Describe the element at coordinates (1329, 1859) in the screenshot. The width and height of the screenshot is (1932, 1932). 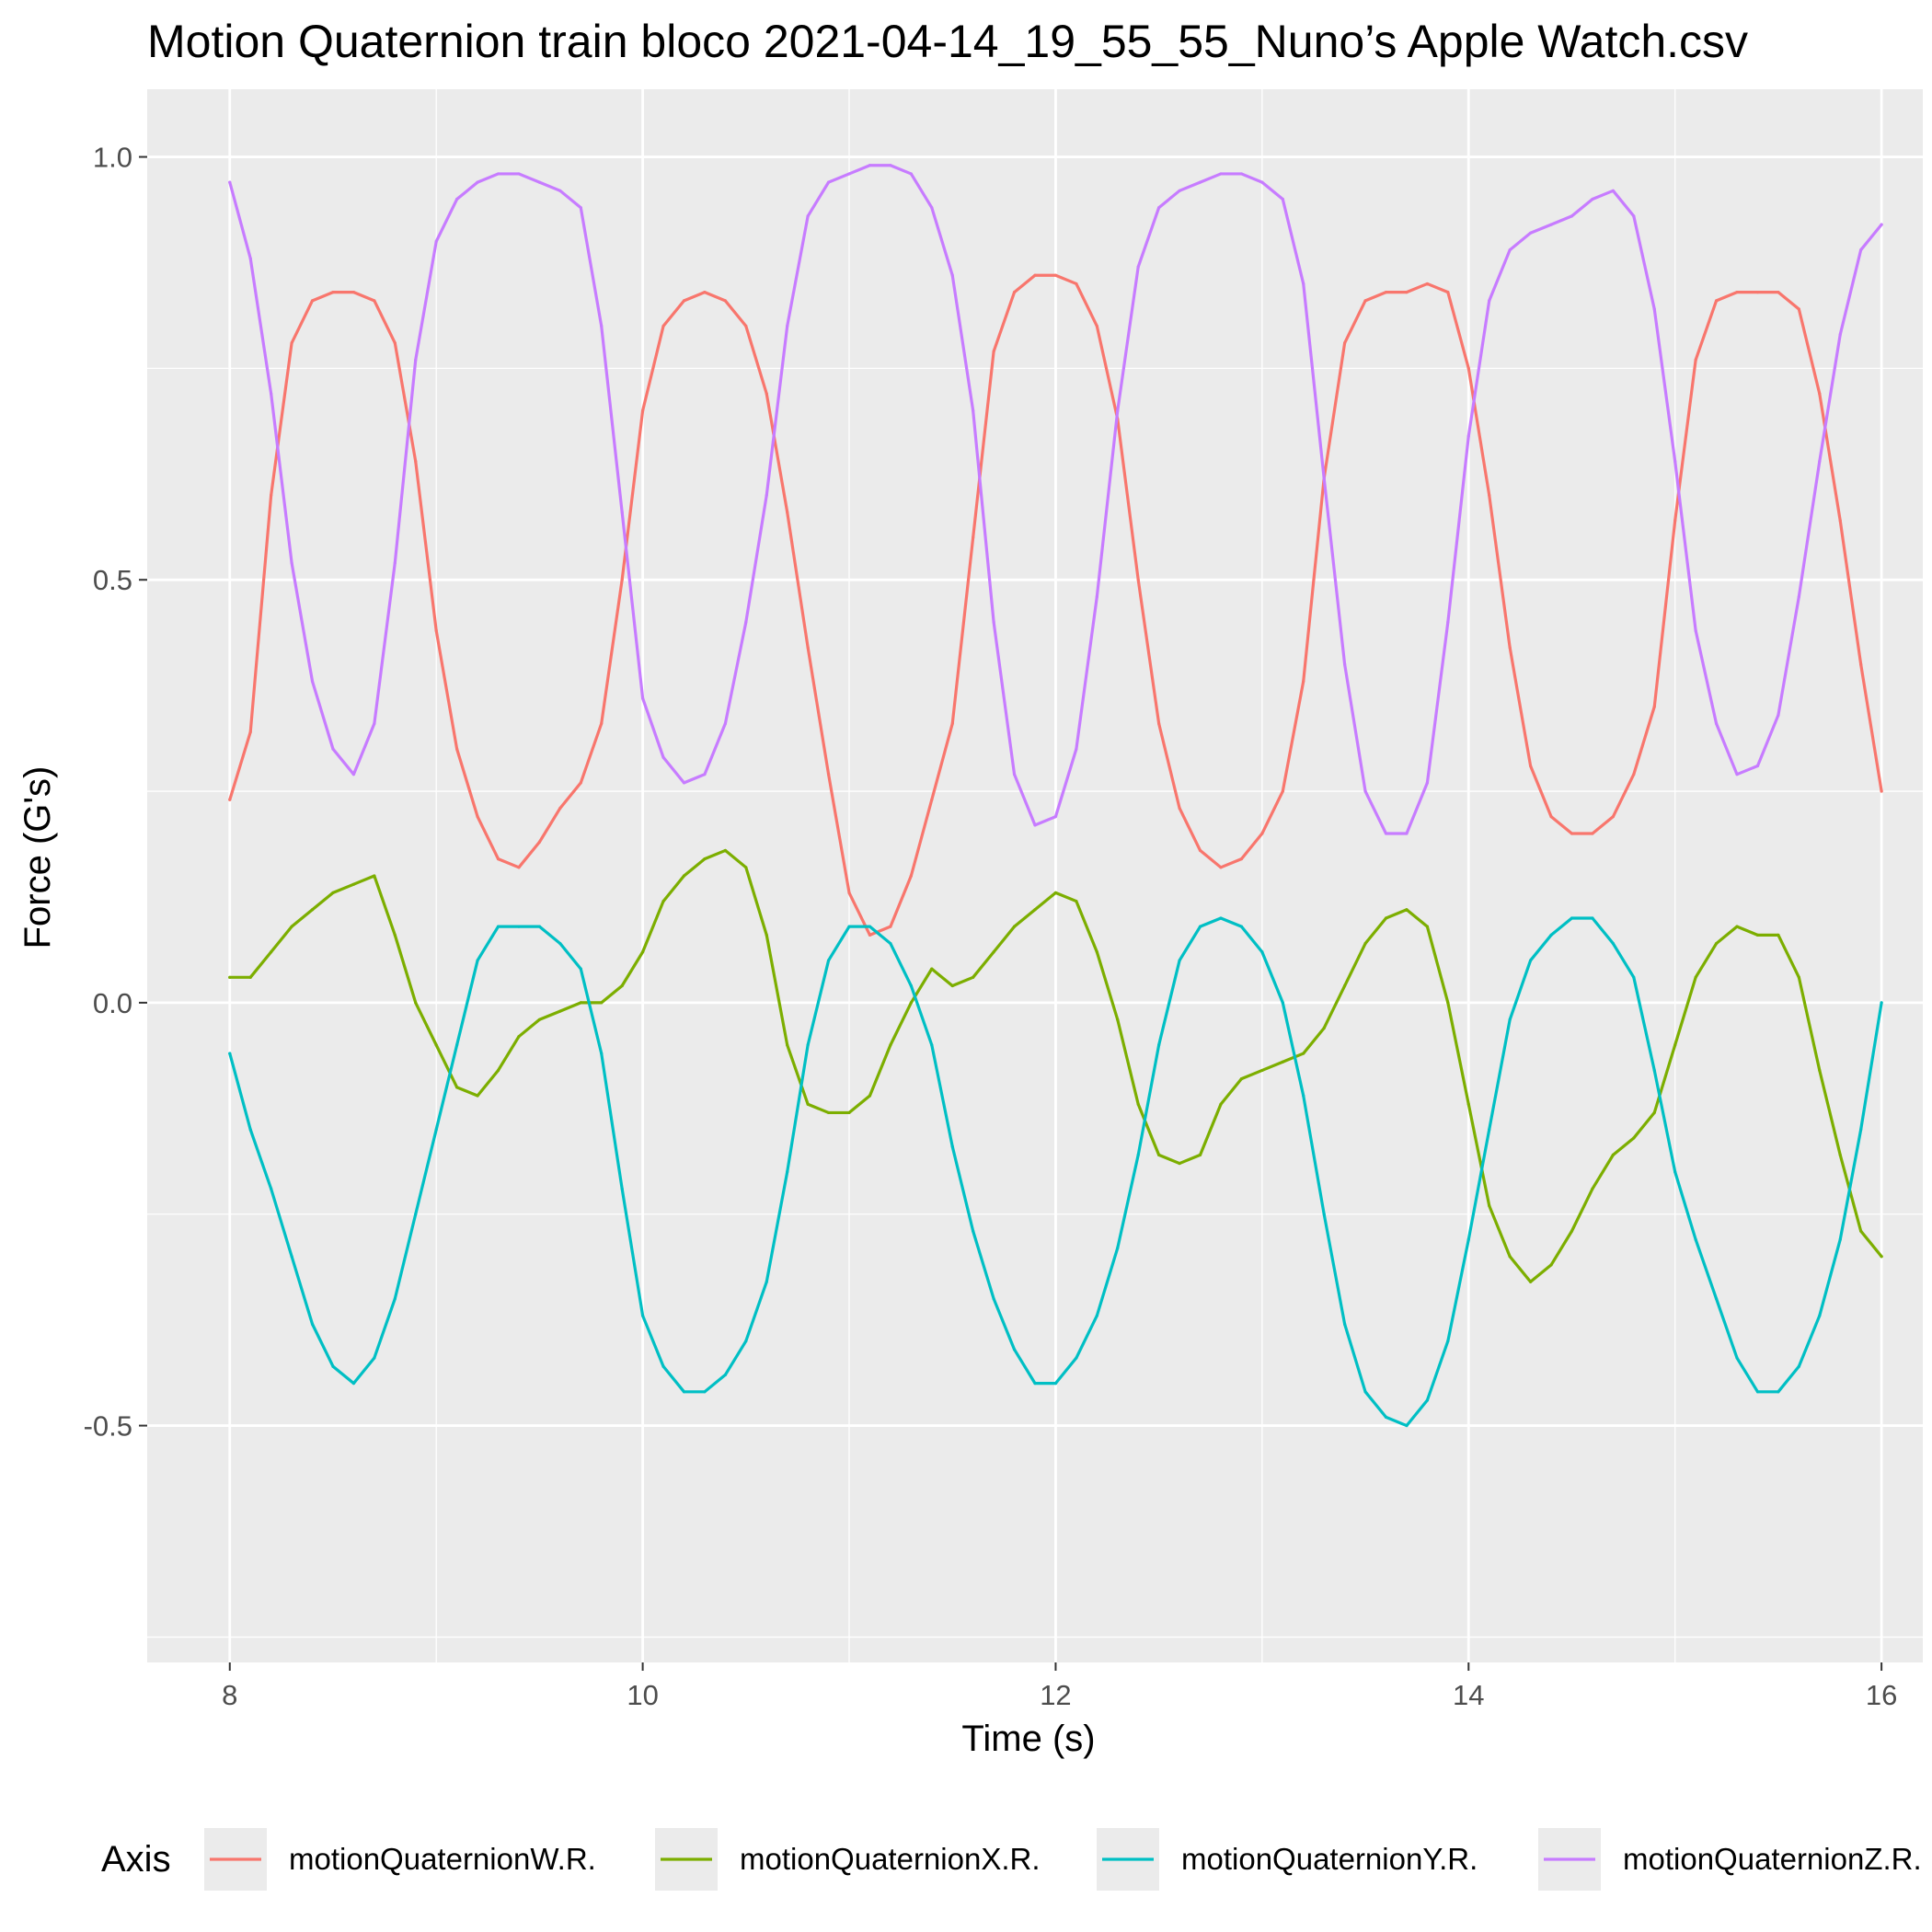
I see `legend-label: motionQuaternionY.R.` at that location.